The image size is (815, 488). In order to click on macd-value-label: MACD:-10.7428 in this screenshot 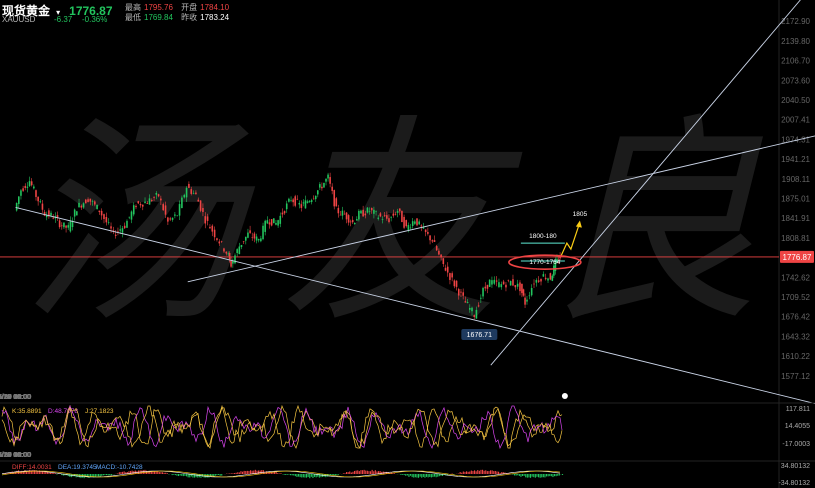, I will do `click(119, 467)`.